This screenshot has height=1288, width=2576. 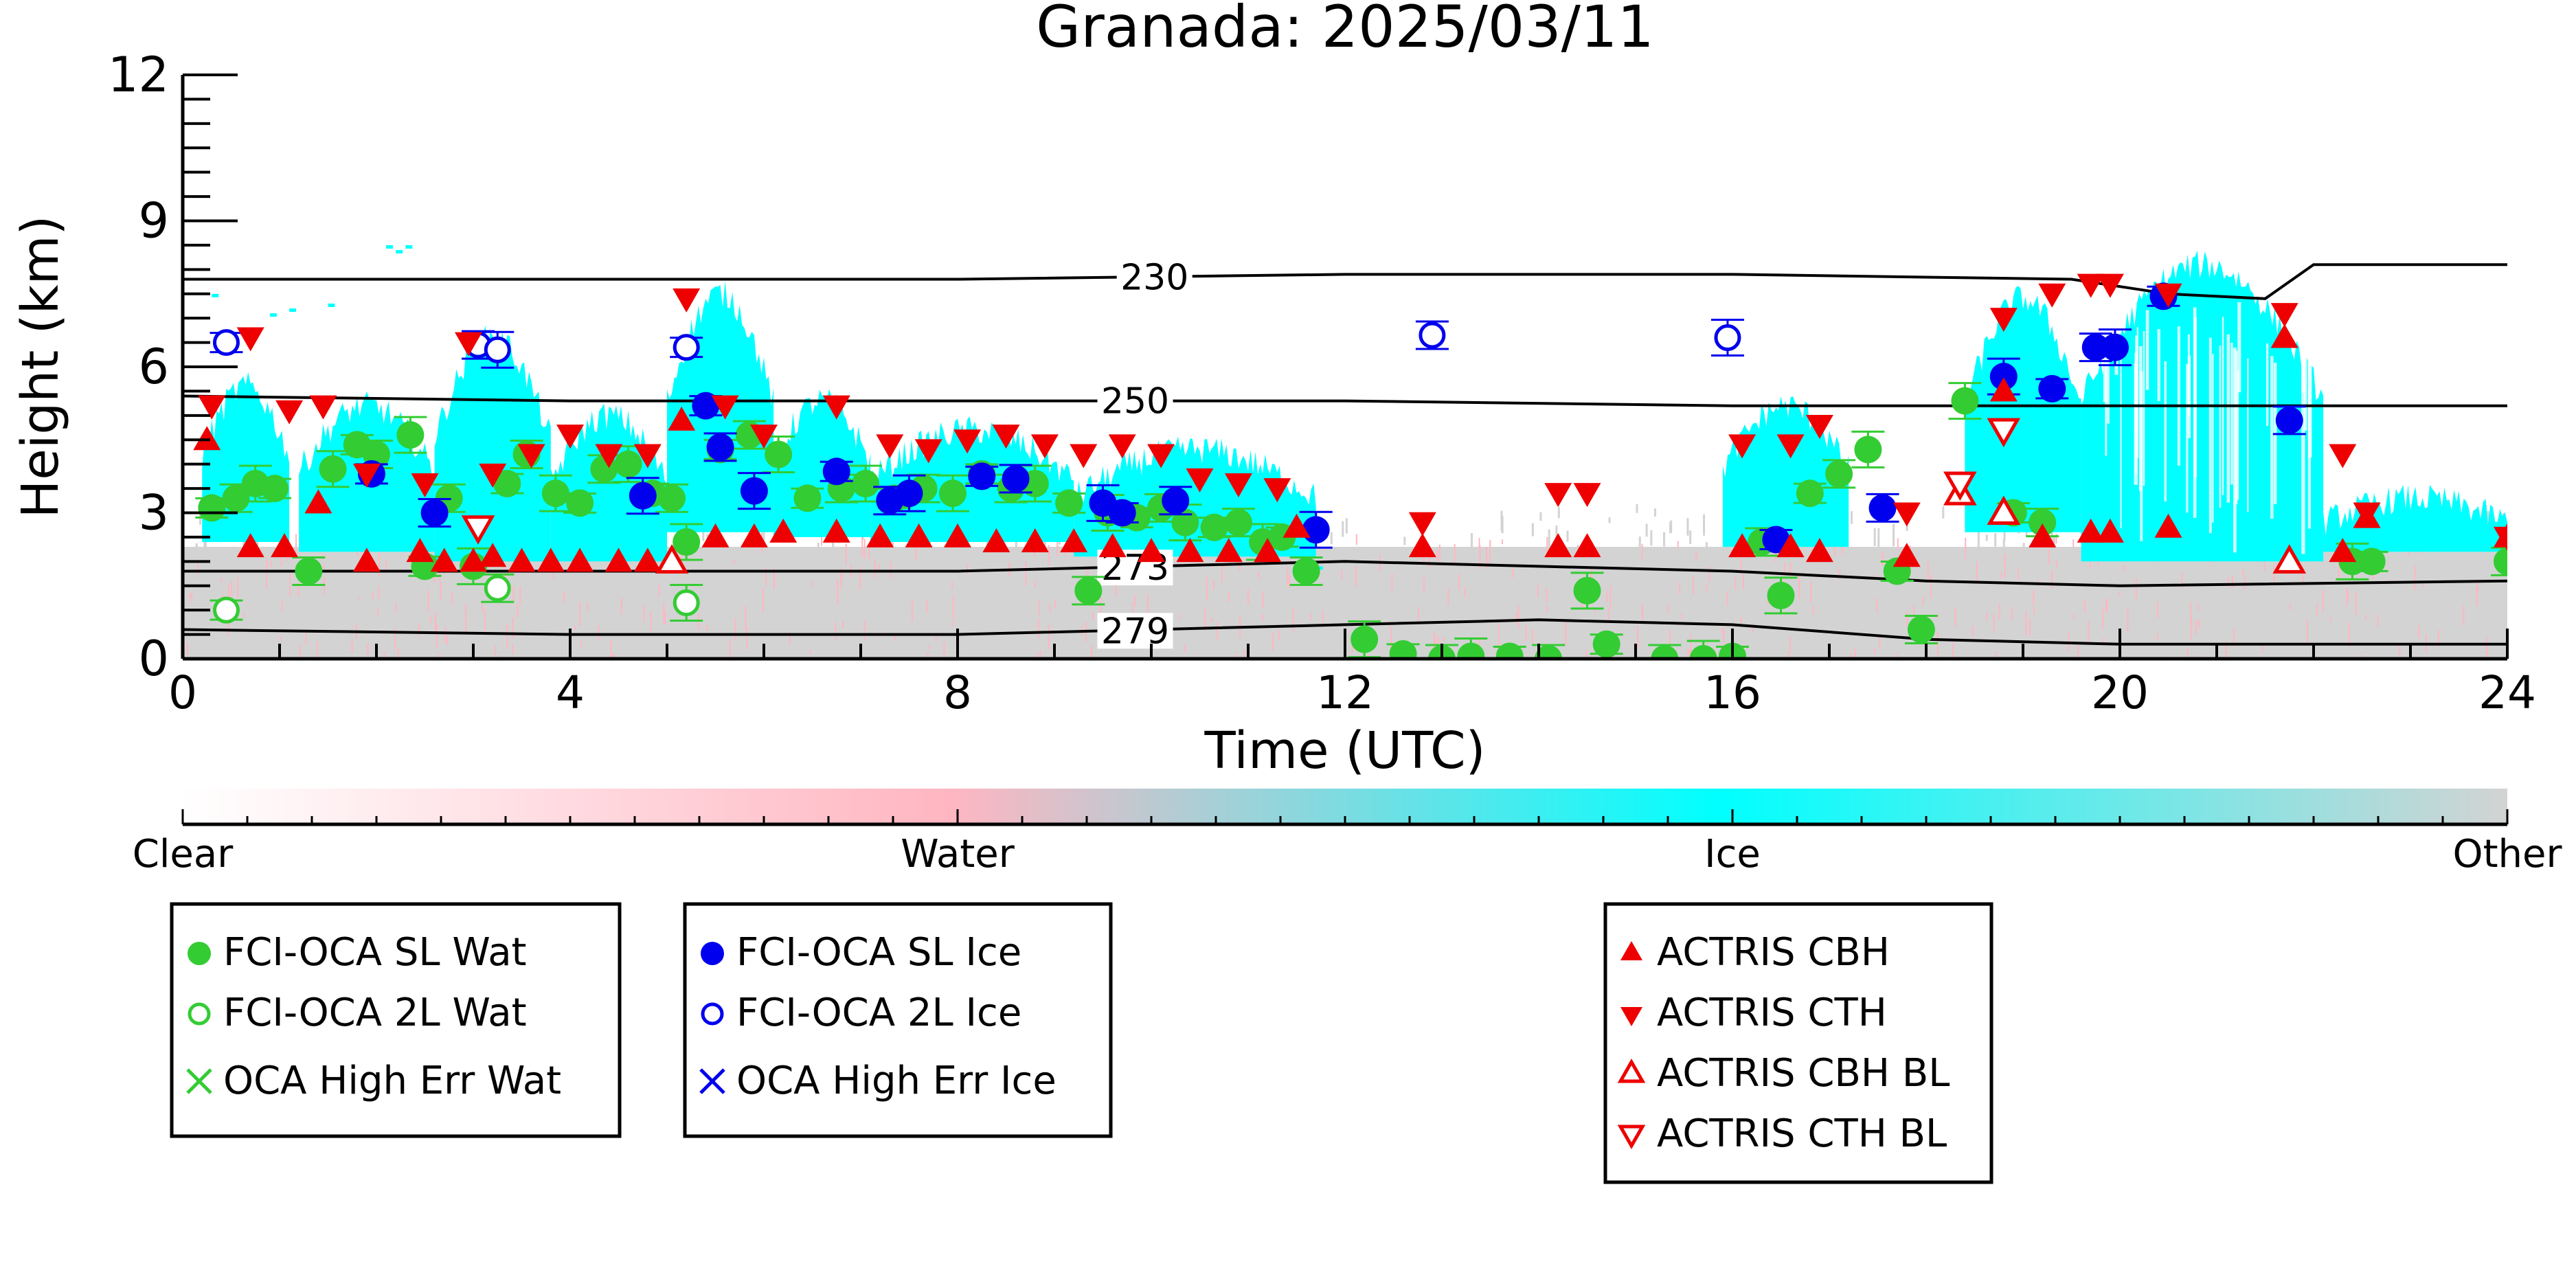 What do you see at coordinates (1732, 692) in the screenshot?
I see `x-tick-label: 16` at bounding box center [1732, 692].